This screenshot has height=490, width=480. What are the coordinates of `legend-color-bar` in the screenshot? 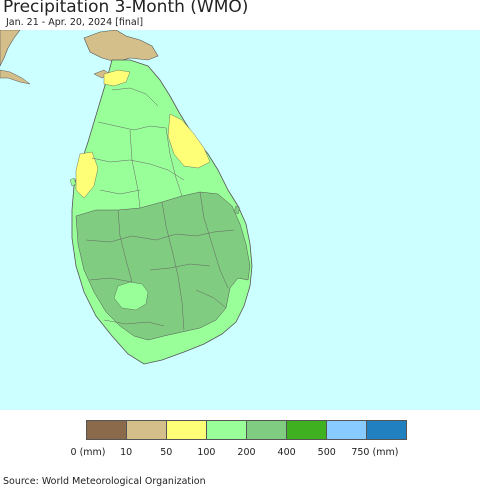 It's located at (246, 430).